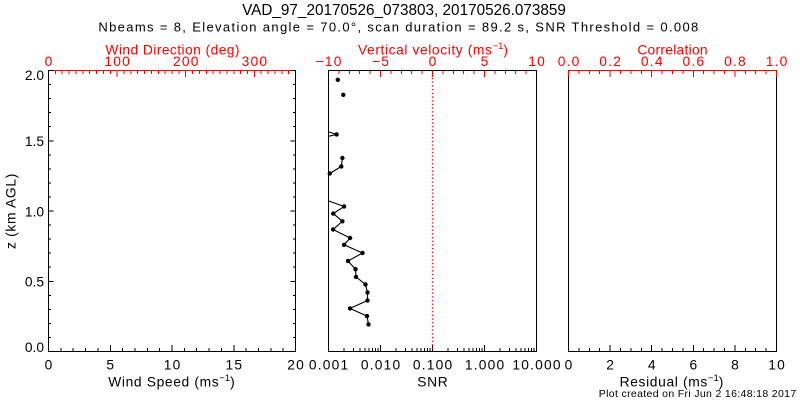  Describe the element at coordinates (693, 364) in the screenshot. I see `svg-text: 6` at that location.